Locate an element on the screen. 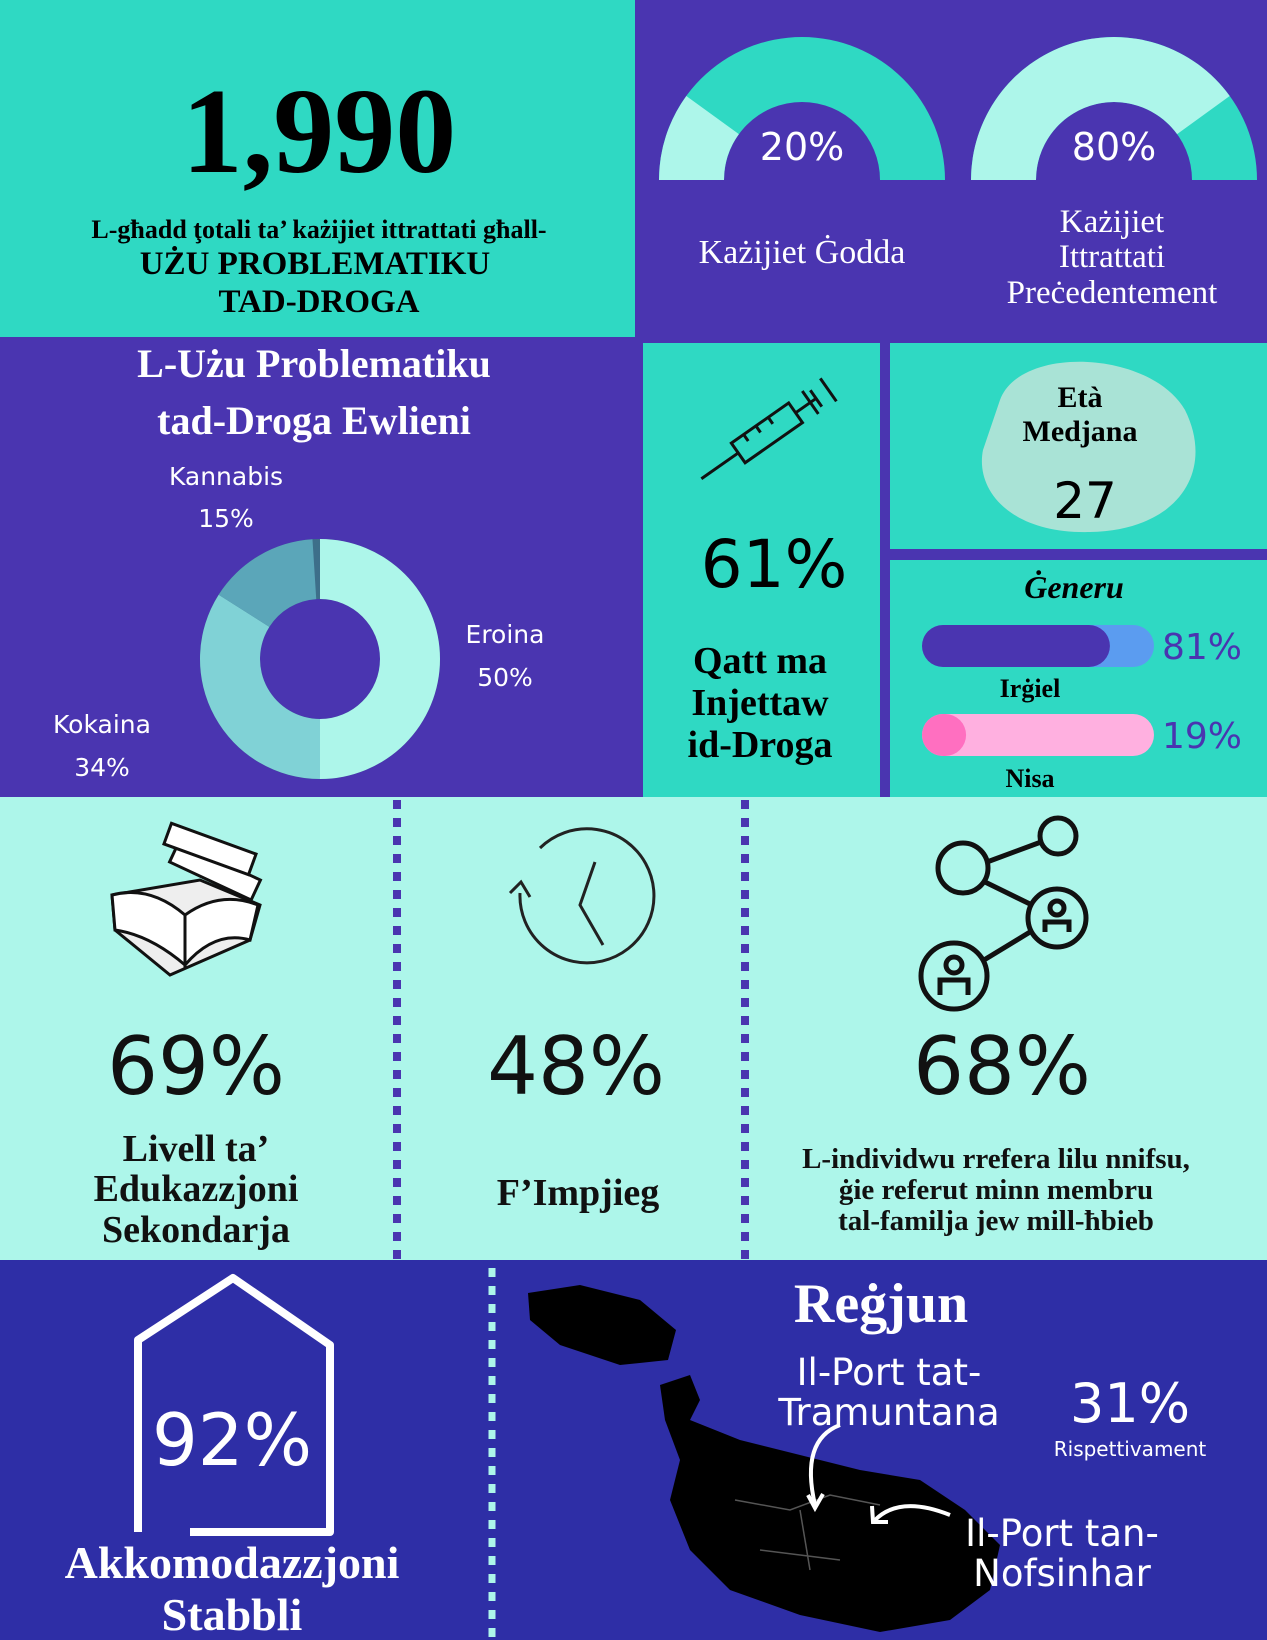 Image resolution: width=1267 pixels, height=1640 pixels. books-icon is located at coordinates (186, 899).